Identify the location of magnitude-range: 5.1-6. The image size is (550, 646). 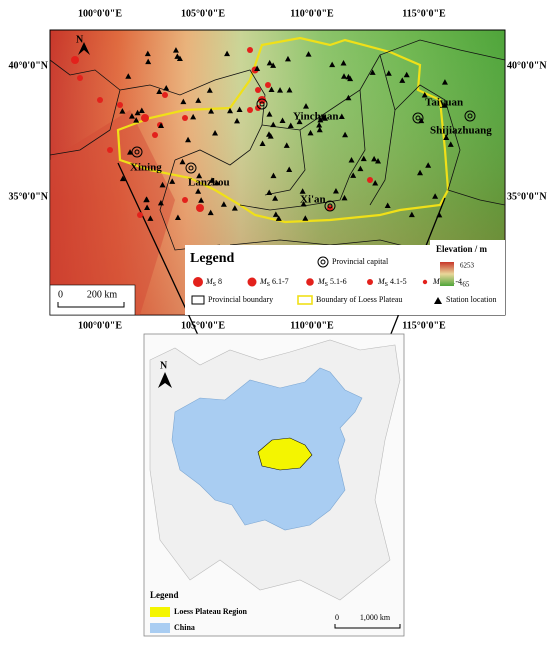
(338, 281).